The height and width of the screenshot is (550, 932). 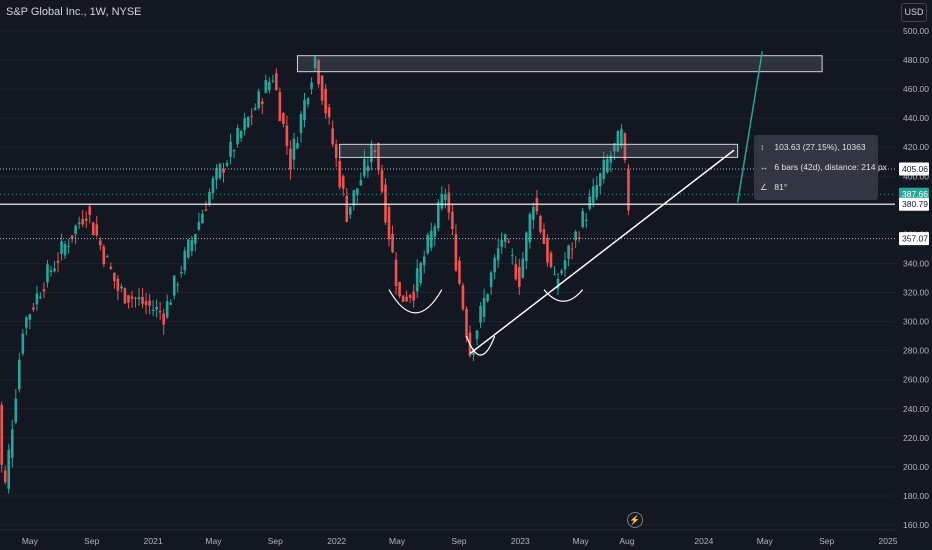 I want to click on price-axis-panel, so click(x=913, y=275).